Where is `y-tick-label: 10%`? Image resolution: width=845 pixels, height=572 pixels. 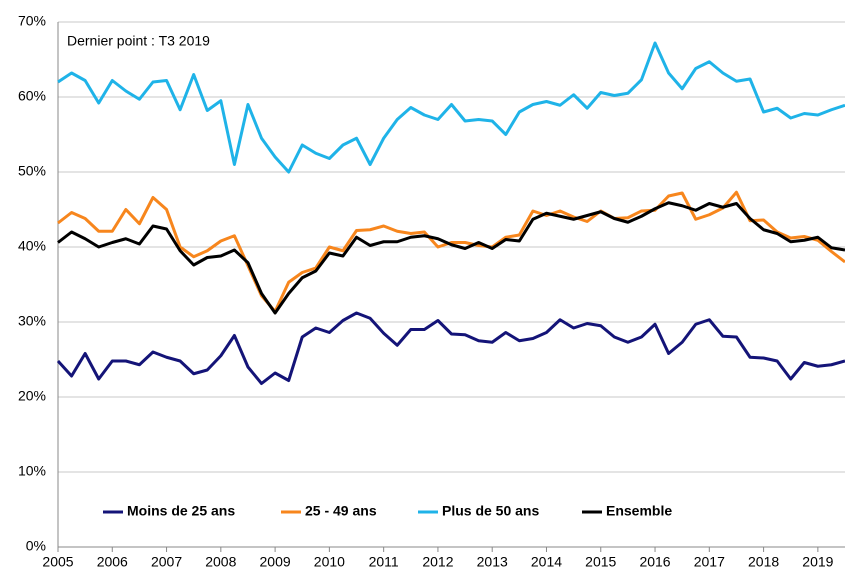
y-tick-label: 10% is located at coordinates (32, 471).